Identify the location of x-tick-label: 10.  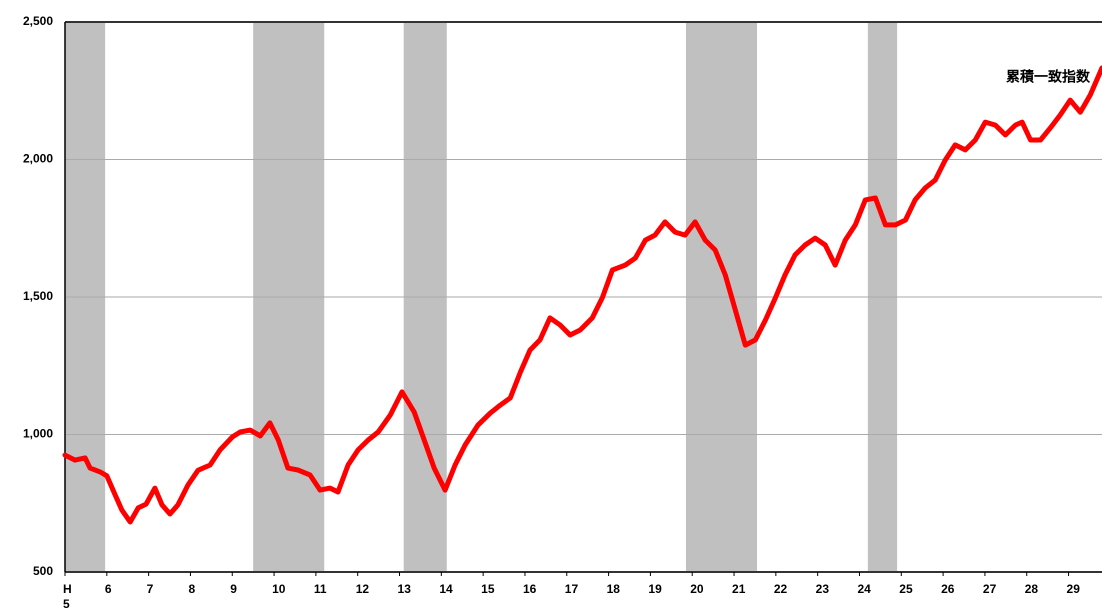
(279, 589).